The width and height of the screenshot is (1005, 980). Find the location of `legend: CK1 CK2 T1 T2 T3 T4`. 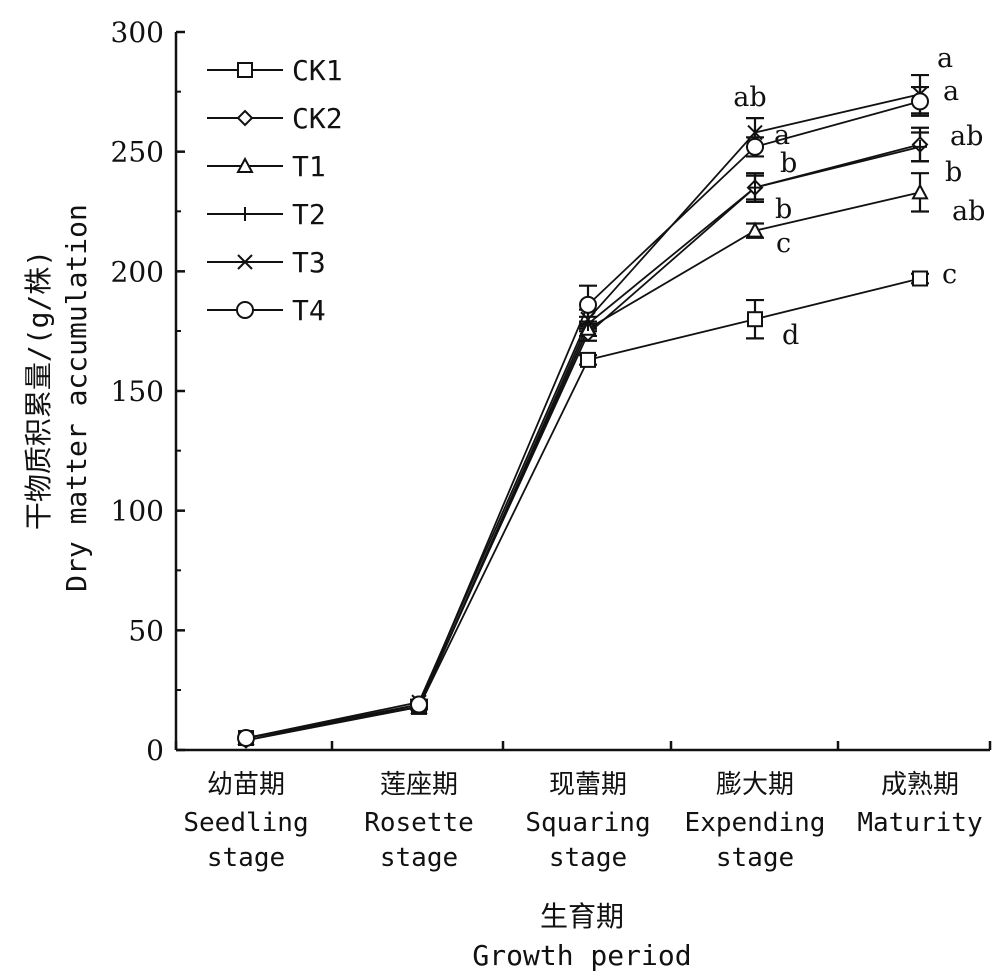

legend: CK1 CK2 T1 T2 T3 T4 is located at coordinates (275, 190).